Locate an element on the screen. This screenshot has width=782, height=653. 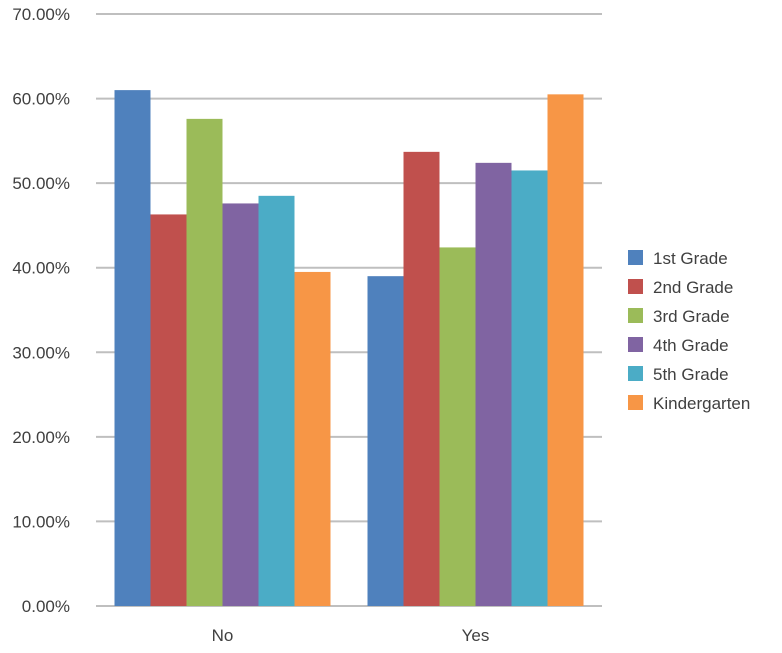
y-tick-label: 20.00% is located at coordinates (41, 437).